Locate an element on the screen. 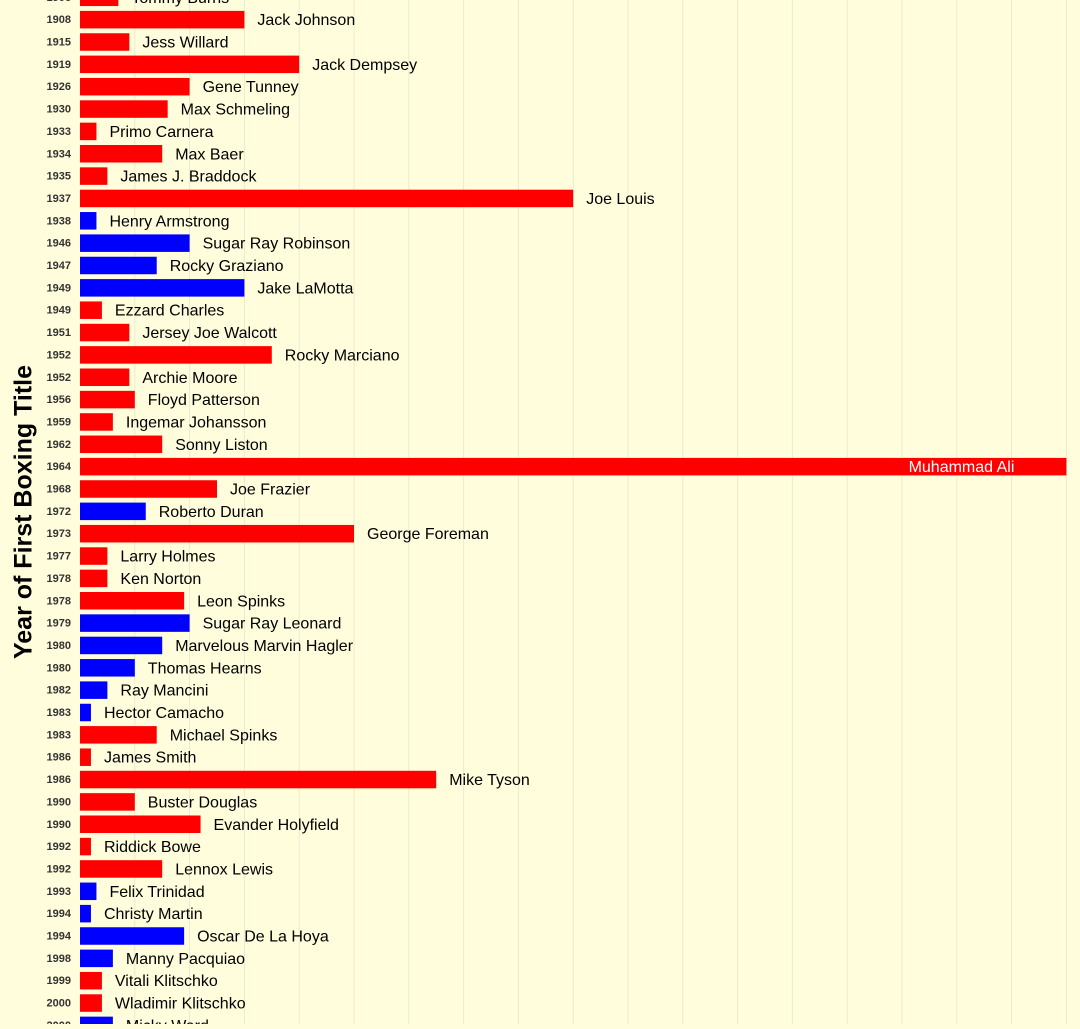  bar-label: George Foreman is located at coordinates (428, 534).